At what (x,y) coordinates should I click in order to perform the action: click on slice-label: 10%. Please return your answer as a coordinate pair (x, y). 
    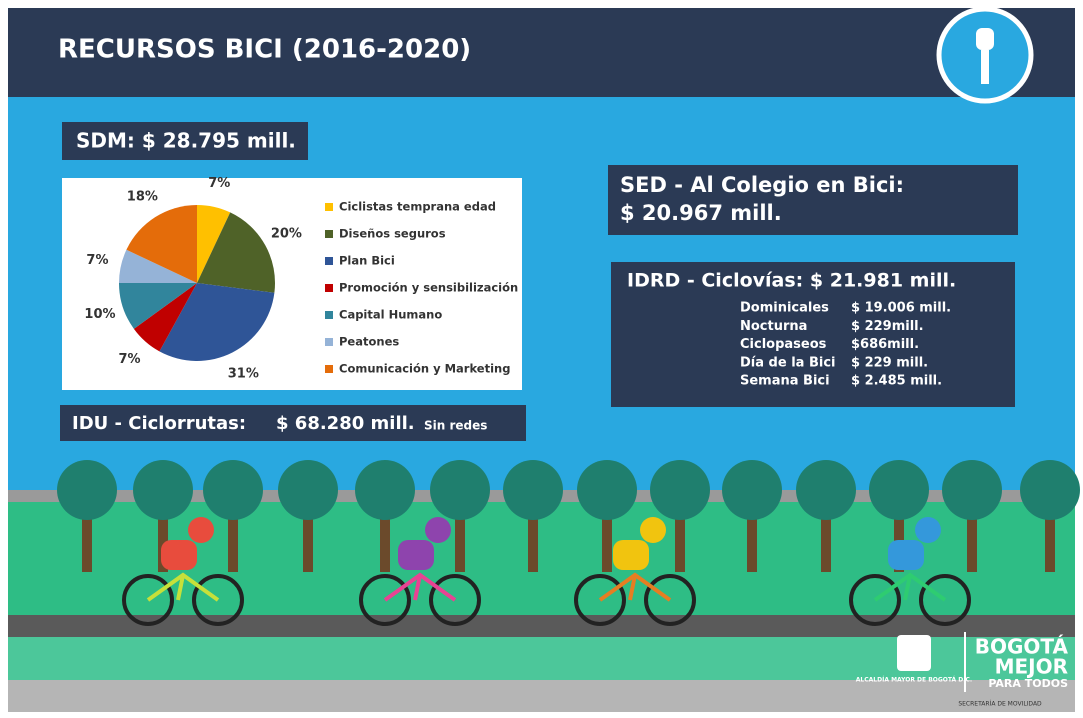
    Looking at the image, I should click on (99, 314).